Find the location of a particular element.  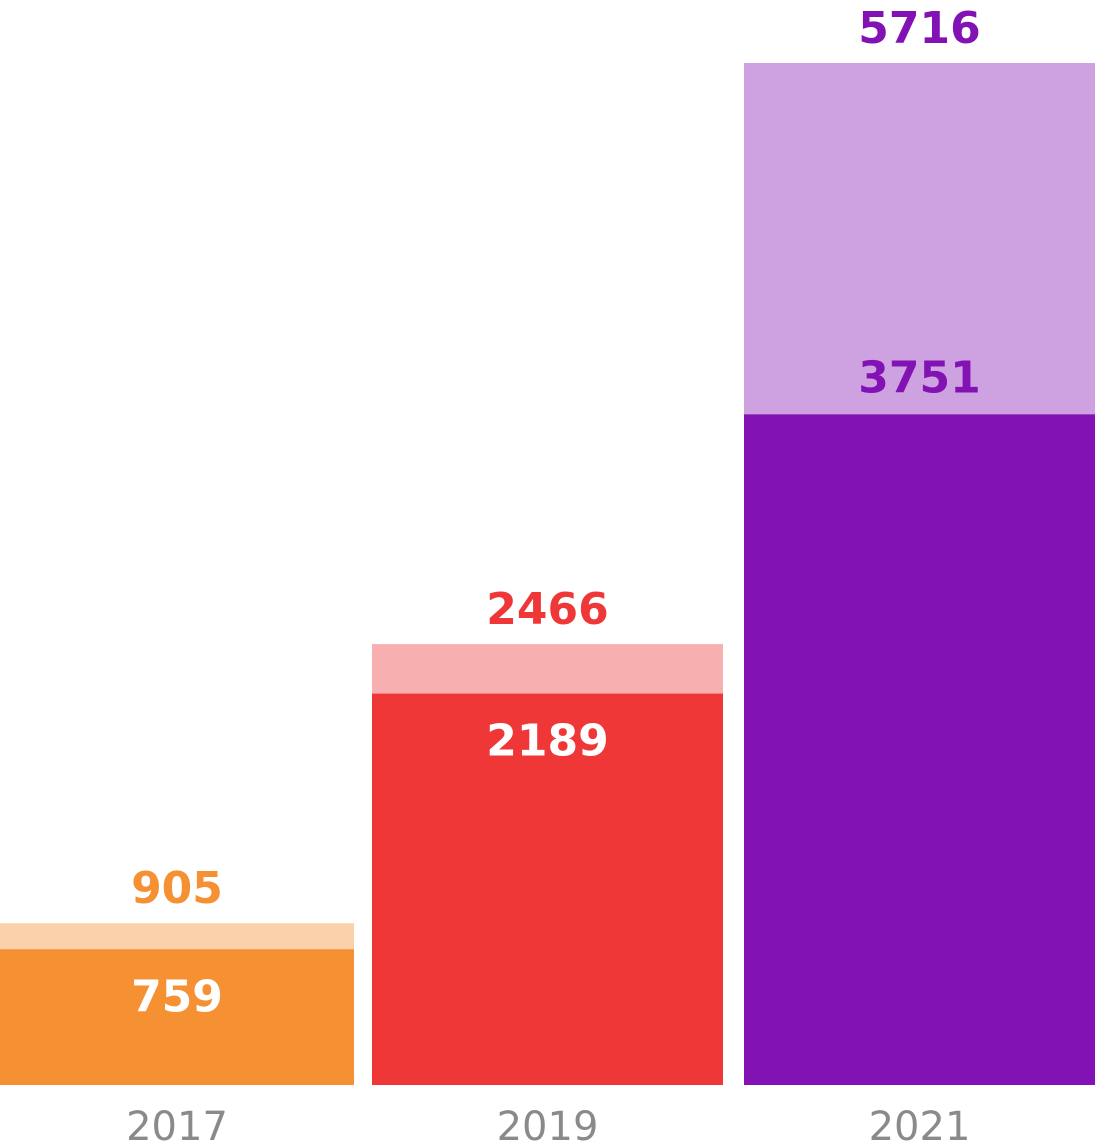

x-tick-label-2017: 2017 is located at coordinates (177, 1125).